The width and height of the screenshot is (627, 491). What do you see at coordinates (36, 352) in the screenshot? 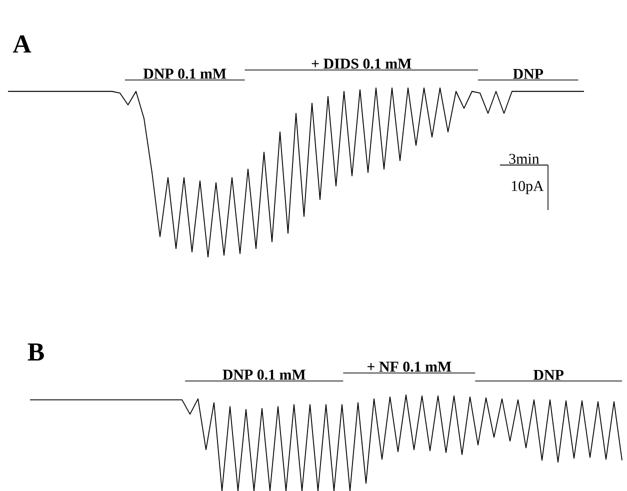
I see `chart-title: B` at bounding box center [36, 352].